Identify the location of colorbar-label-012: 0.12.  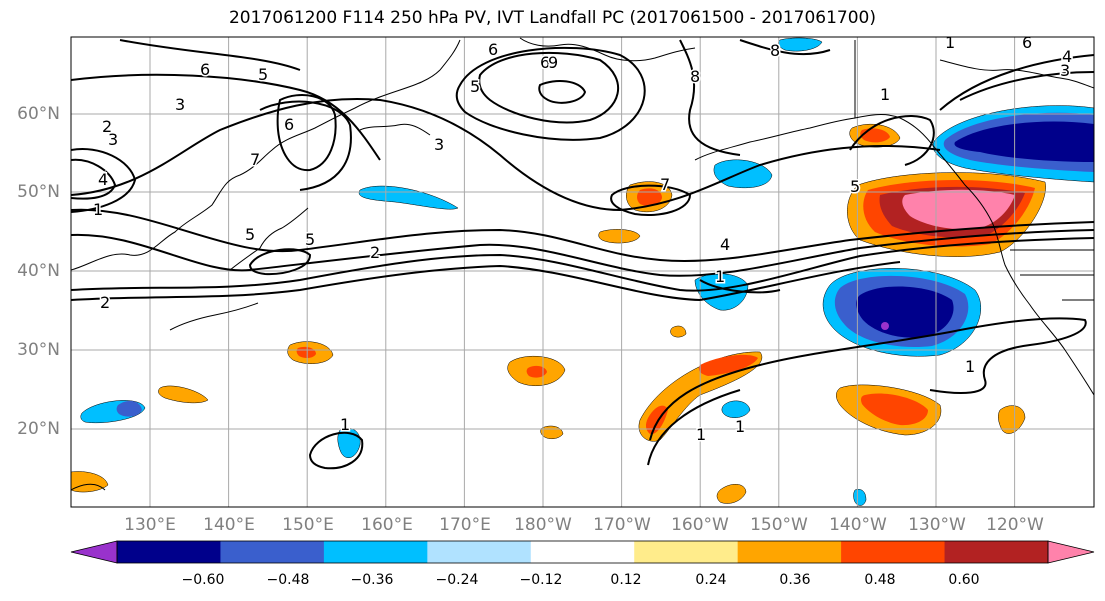
(626, 580).